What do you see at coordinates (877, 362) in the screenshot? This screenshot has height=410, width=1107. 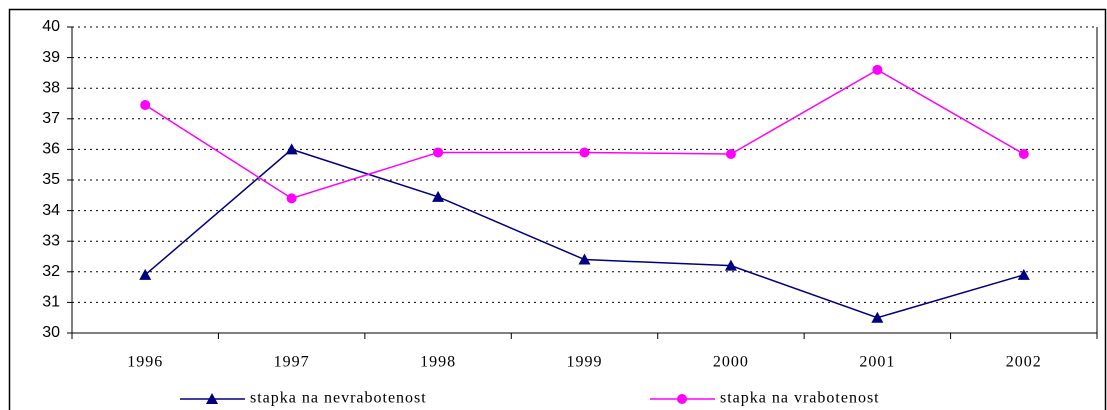 I see `x-tick-label: 2001` at bounding box center [877, 362].